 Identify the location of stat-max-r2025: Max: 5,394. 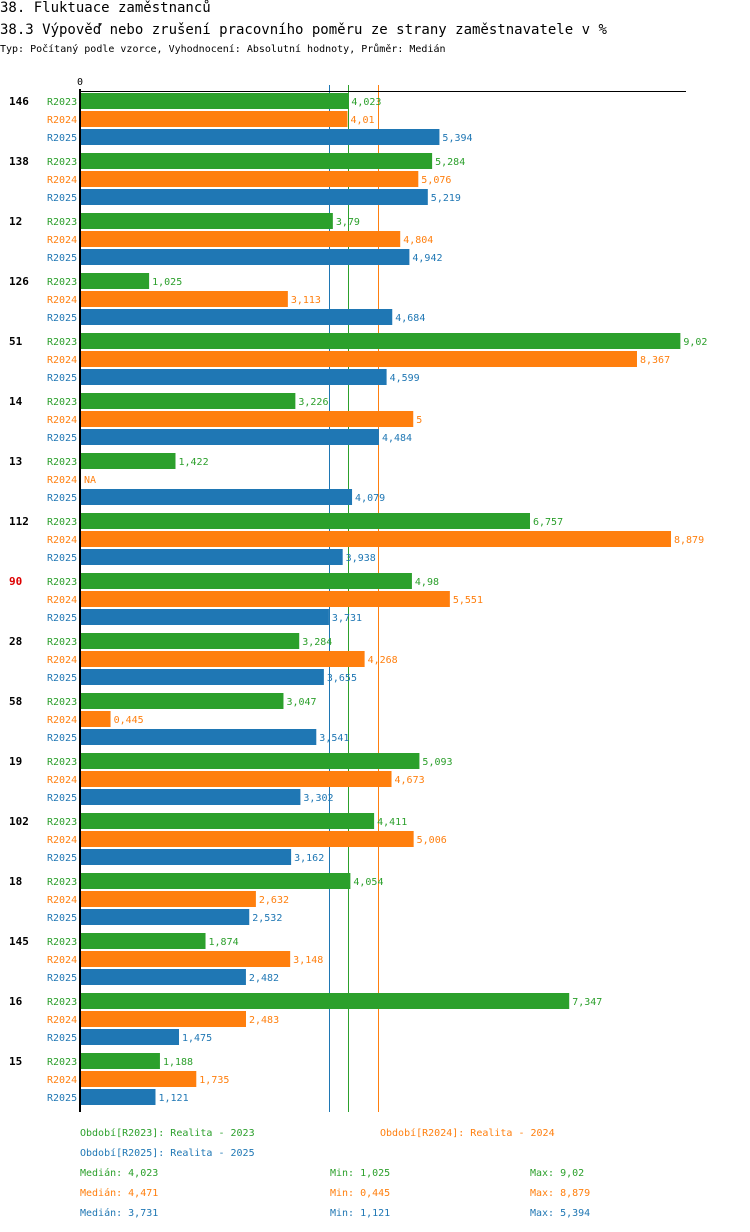
(560, 1213).